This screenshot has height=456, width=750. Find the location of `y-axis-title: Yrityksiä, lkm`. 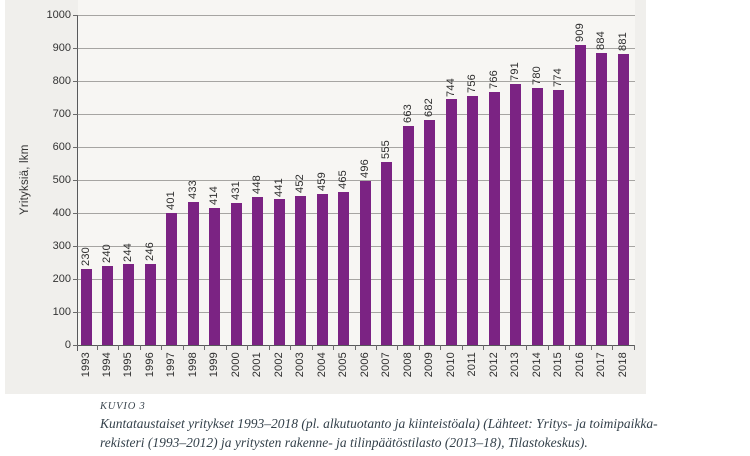

y-axis-title: Yrityksiä, lkm is located at coordinates (25, 180).